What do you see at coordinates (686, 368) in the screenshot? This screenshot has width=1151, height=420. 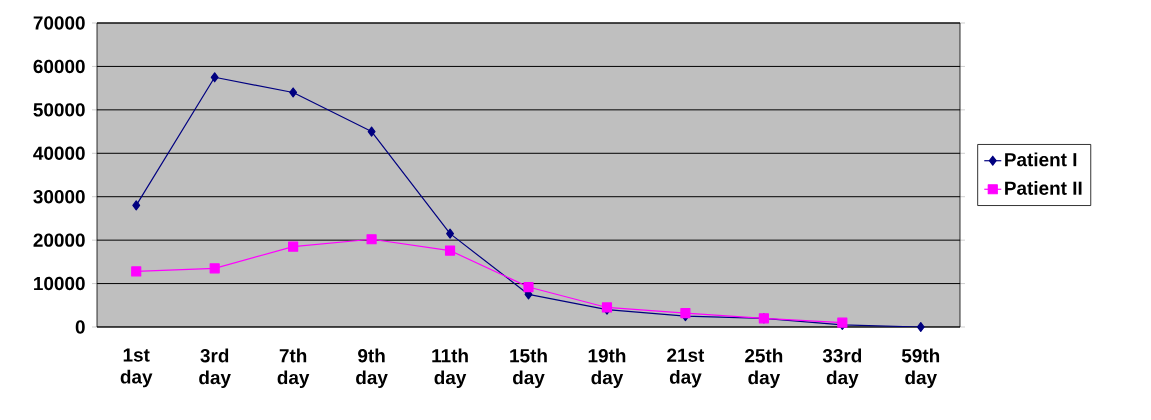 I see `x-tick-label: 21st day` at bounding box center [686, 368].